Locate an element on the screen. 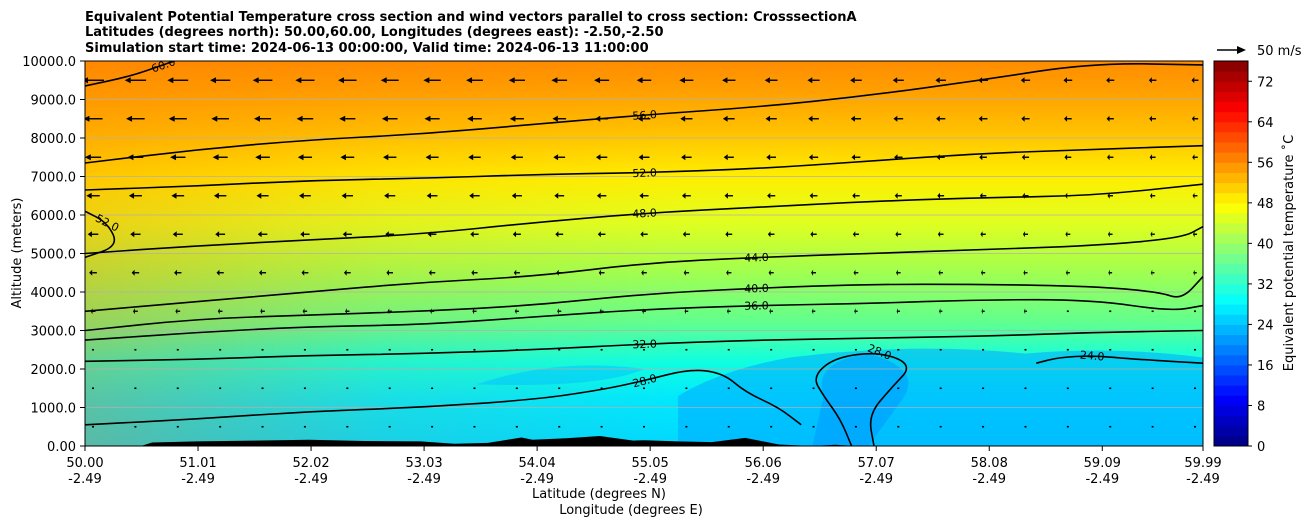  colorbar-tick-label-5: 40 is located at coordinates (1265, 244).